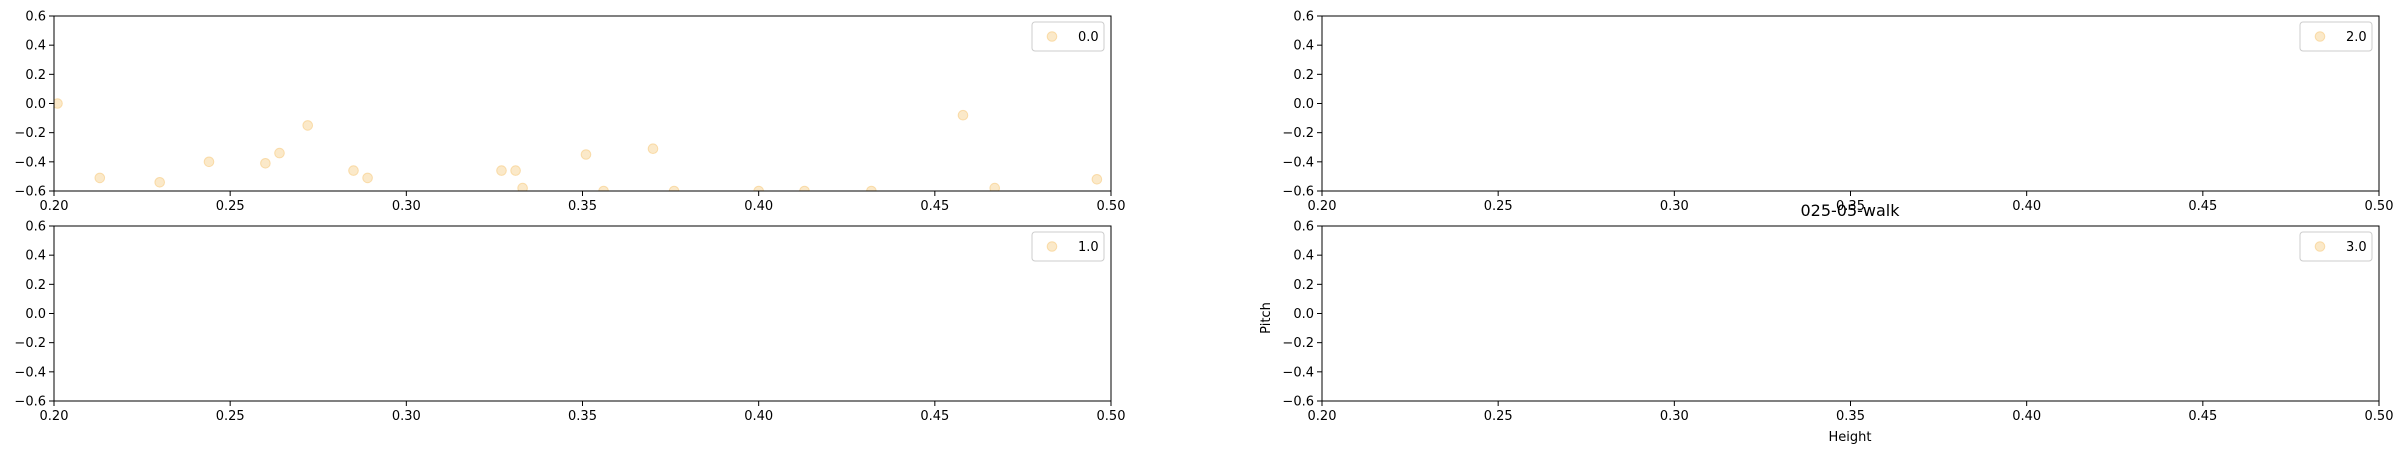 The height and width of the screenshot is (453, 2403). What do you see at coordinates (2356, 247) in the screenshot?
I see `legend-label: 3.0` at bounding box center [2356, 247].